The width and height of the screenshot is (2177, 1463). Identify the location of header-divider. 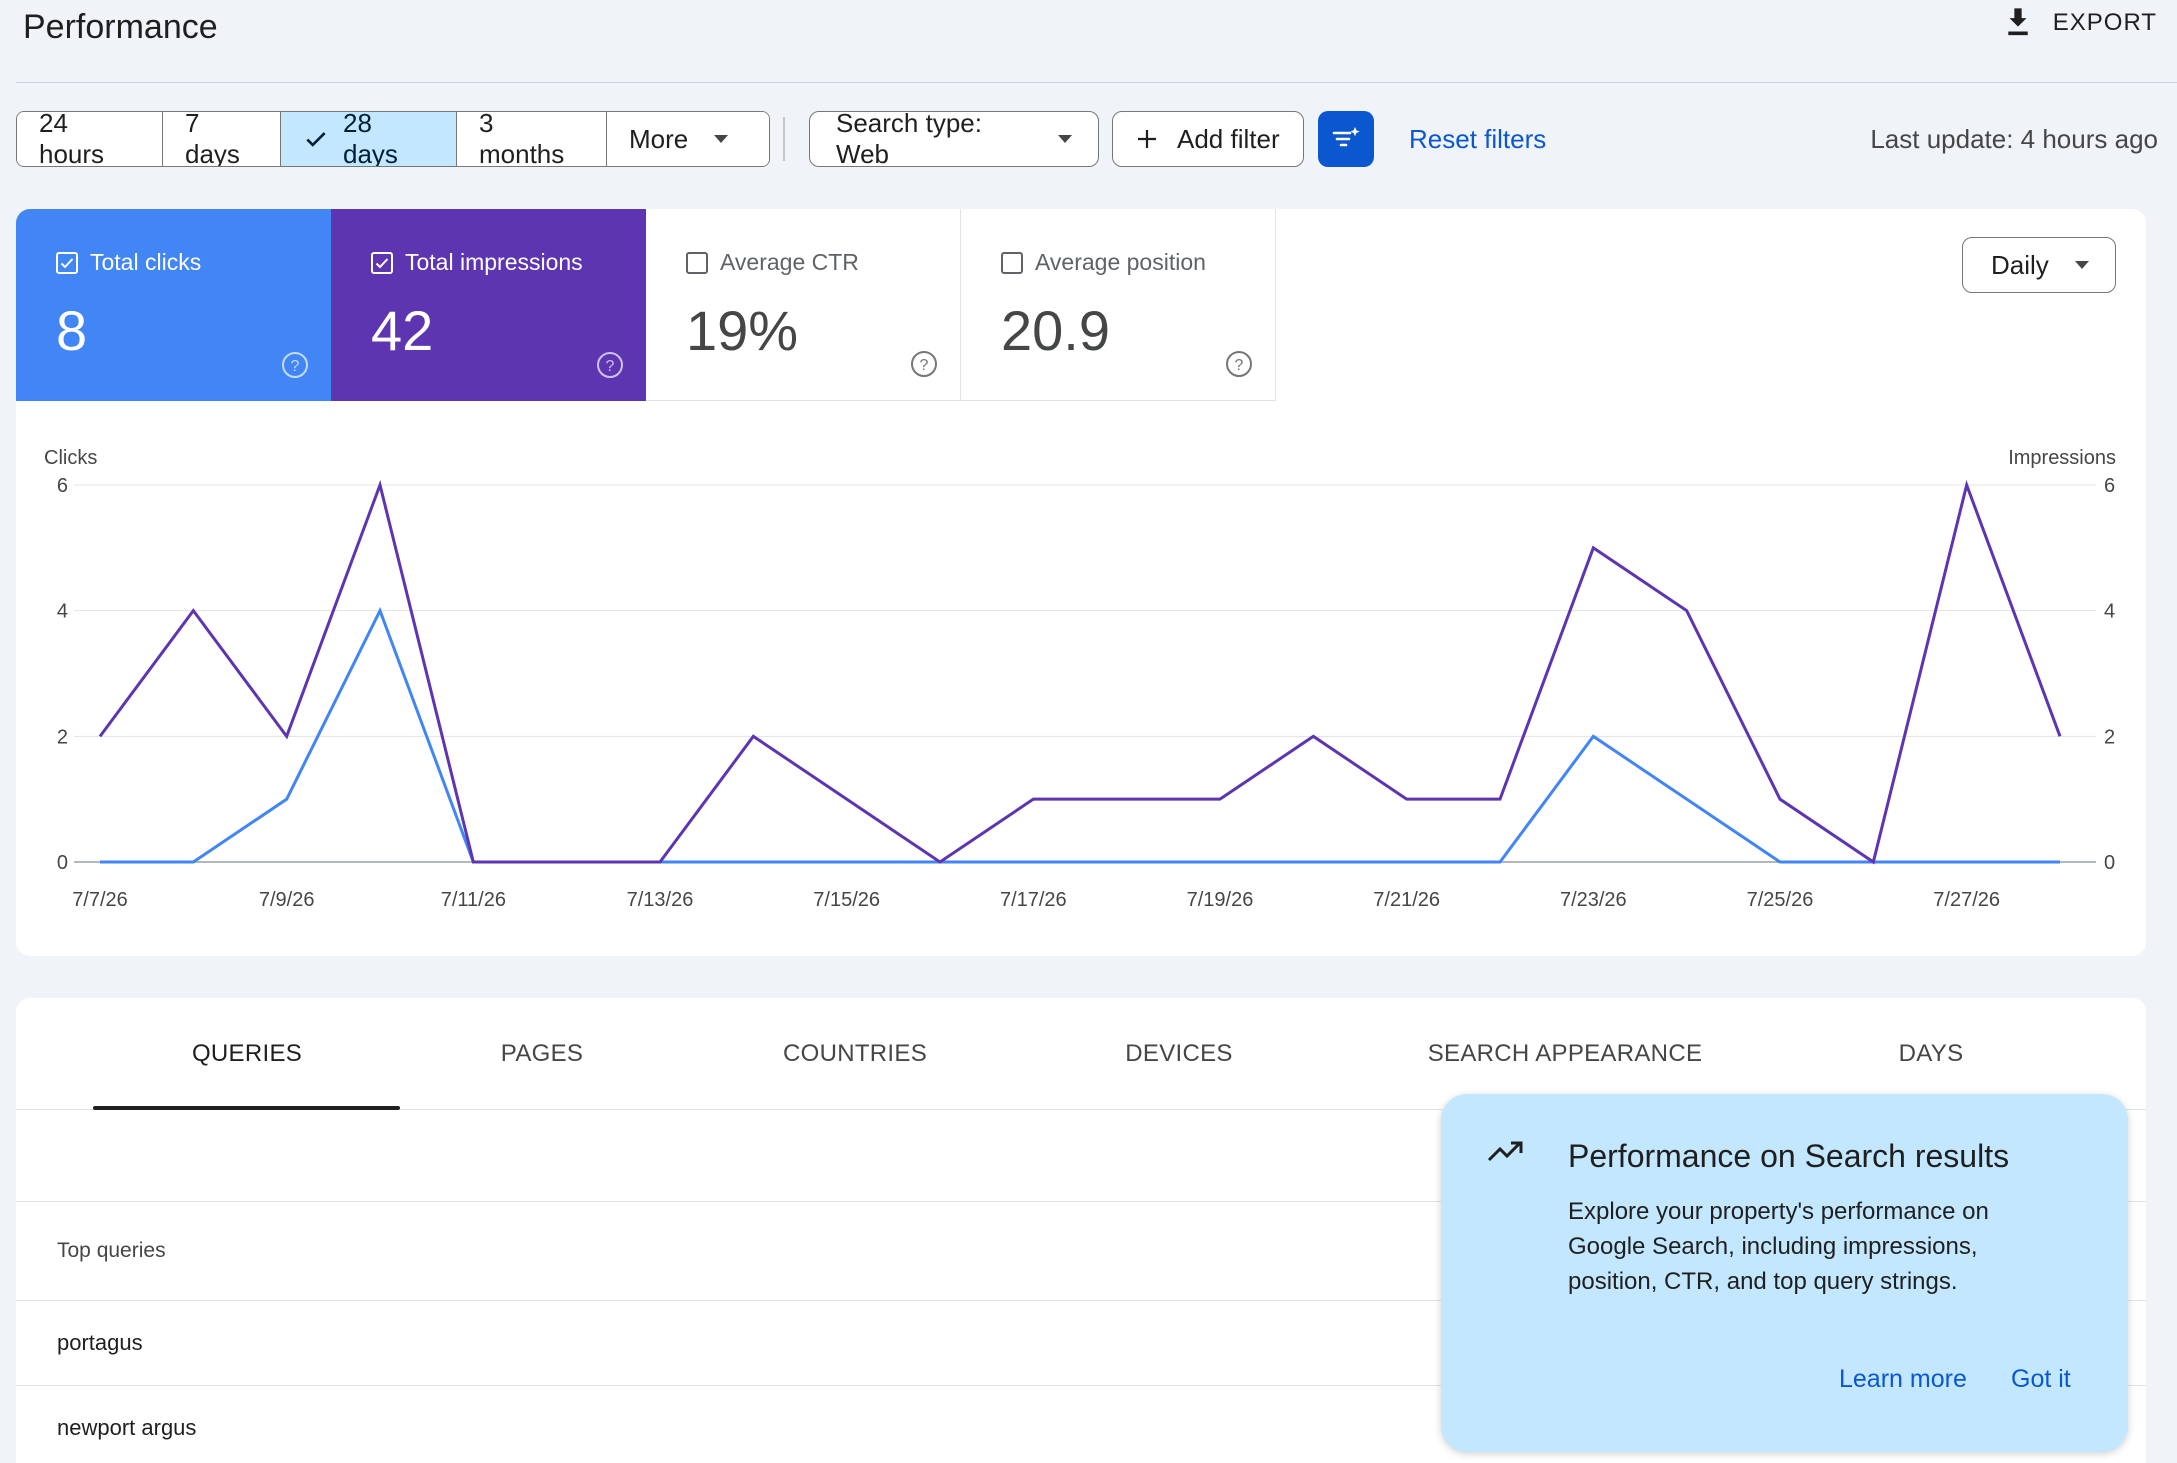
(1096, 82).